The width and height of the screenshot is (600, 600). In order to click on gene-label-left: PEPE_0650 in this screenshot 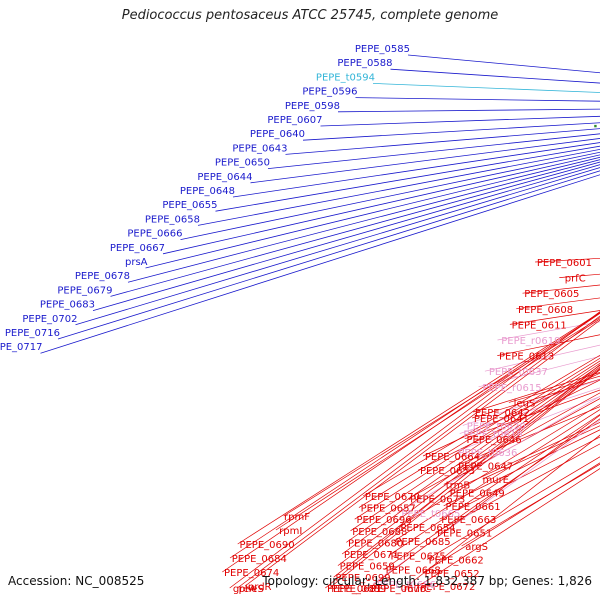, I will do `click(242, 163)`.